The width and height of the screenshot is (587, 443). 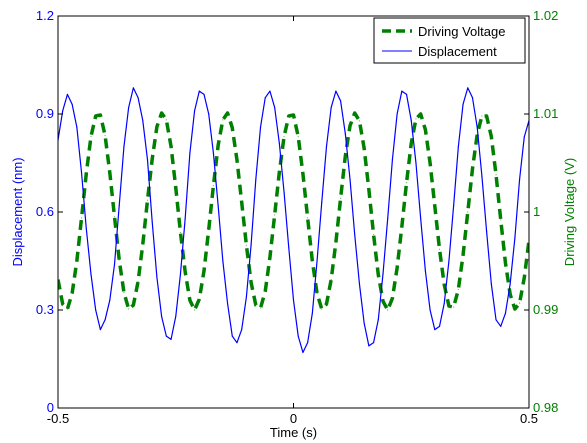 I want to click on legend-label-displacement: Displacement, so click(x=457, y=51).